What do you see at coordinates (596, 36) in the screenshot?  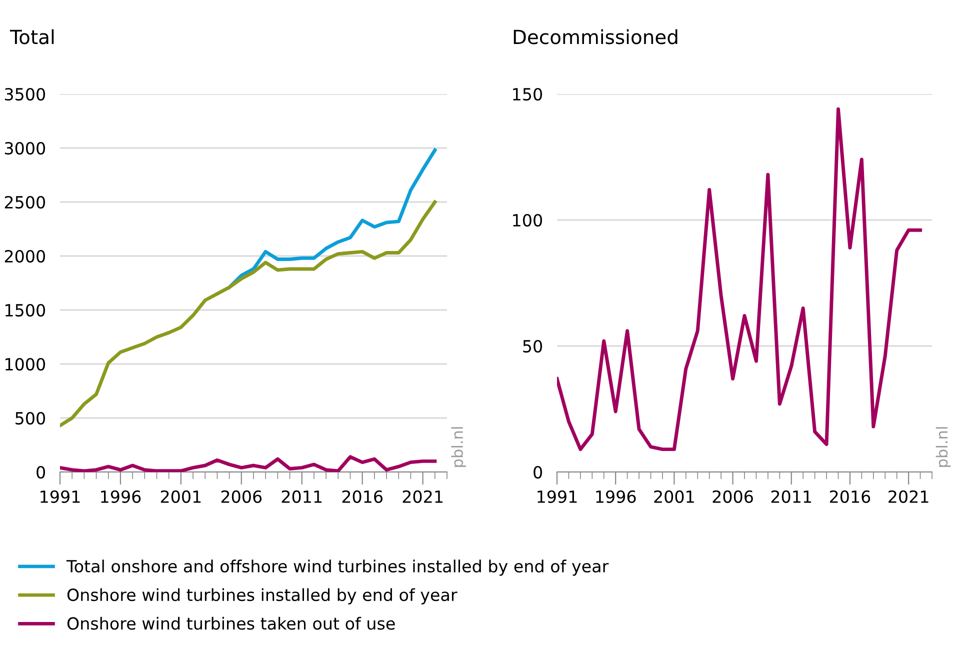 I see `chart-title: Decommissioned` at bounding box center [596, 36].